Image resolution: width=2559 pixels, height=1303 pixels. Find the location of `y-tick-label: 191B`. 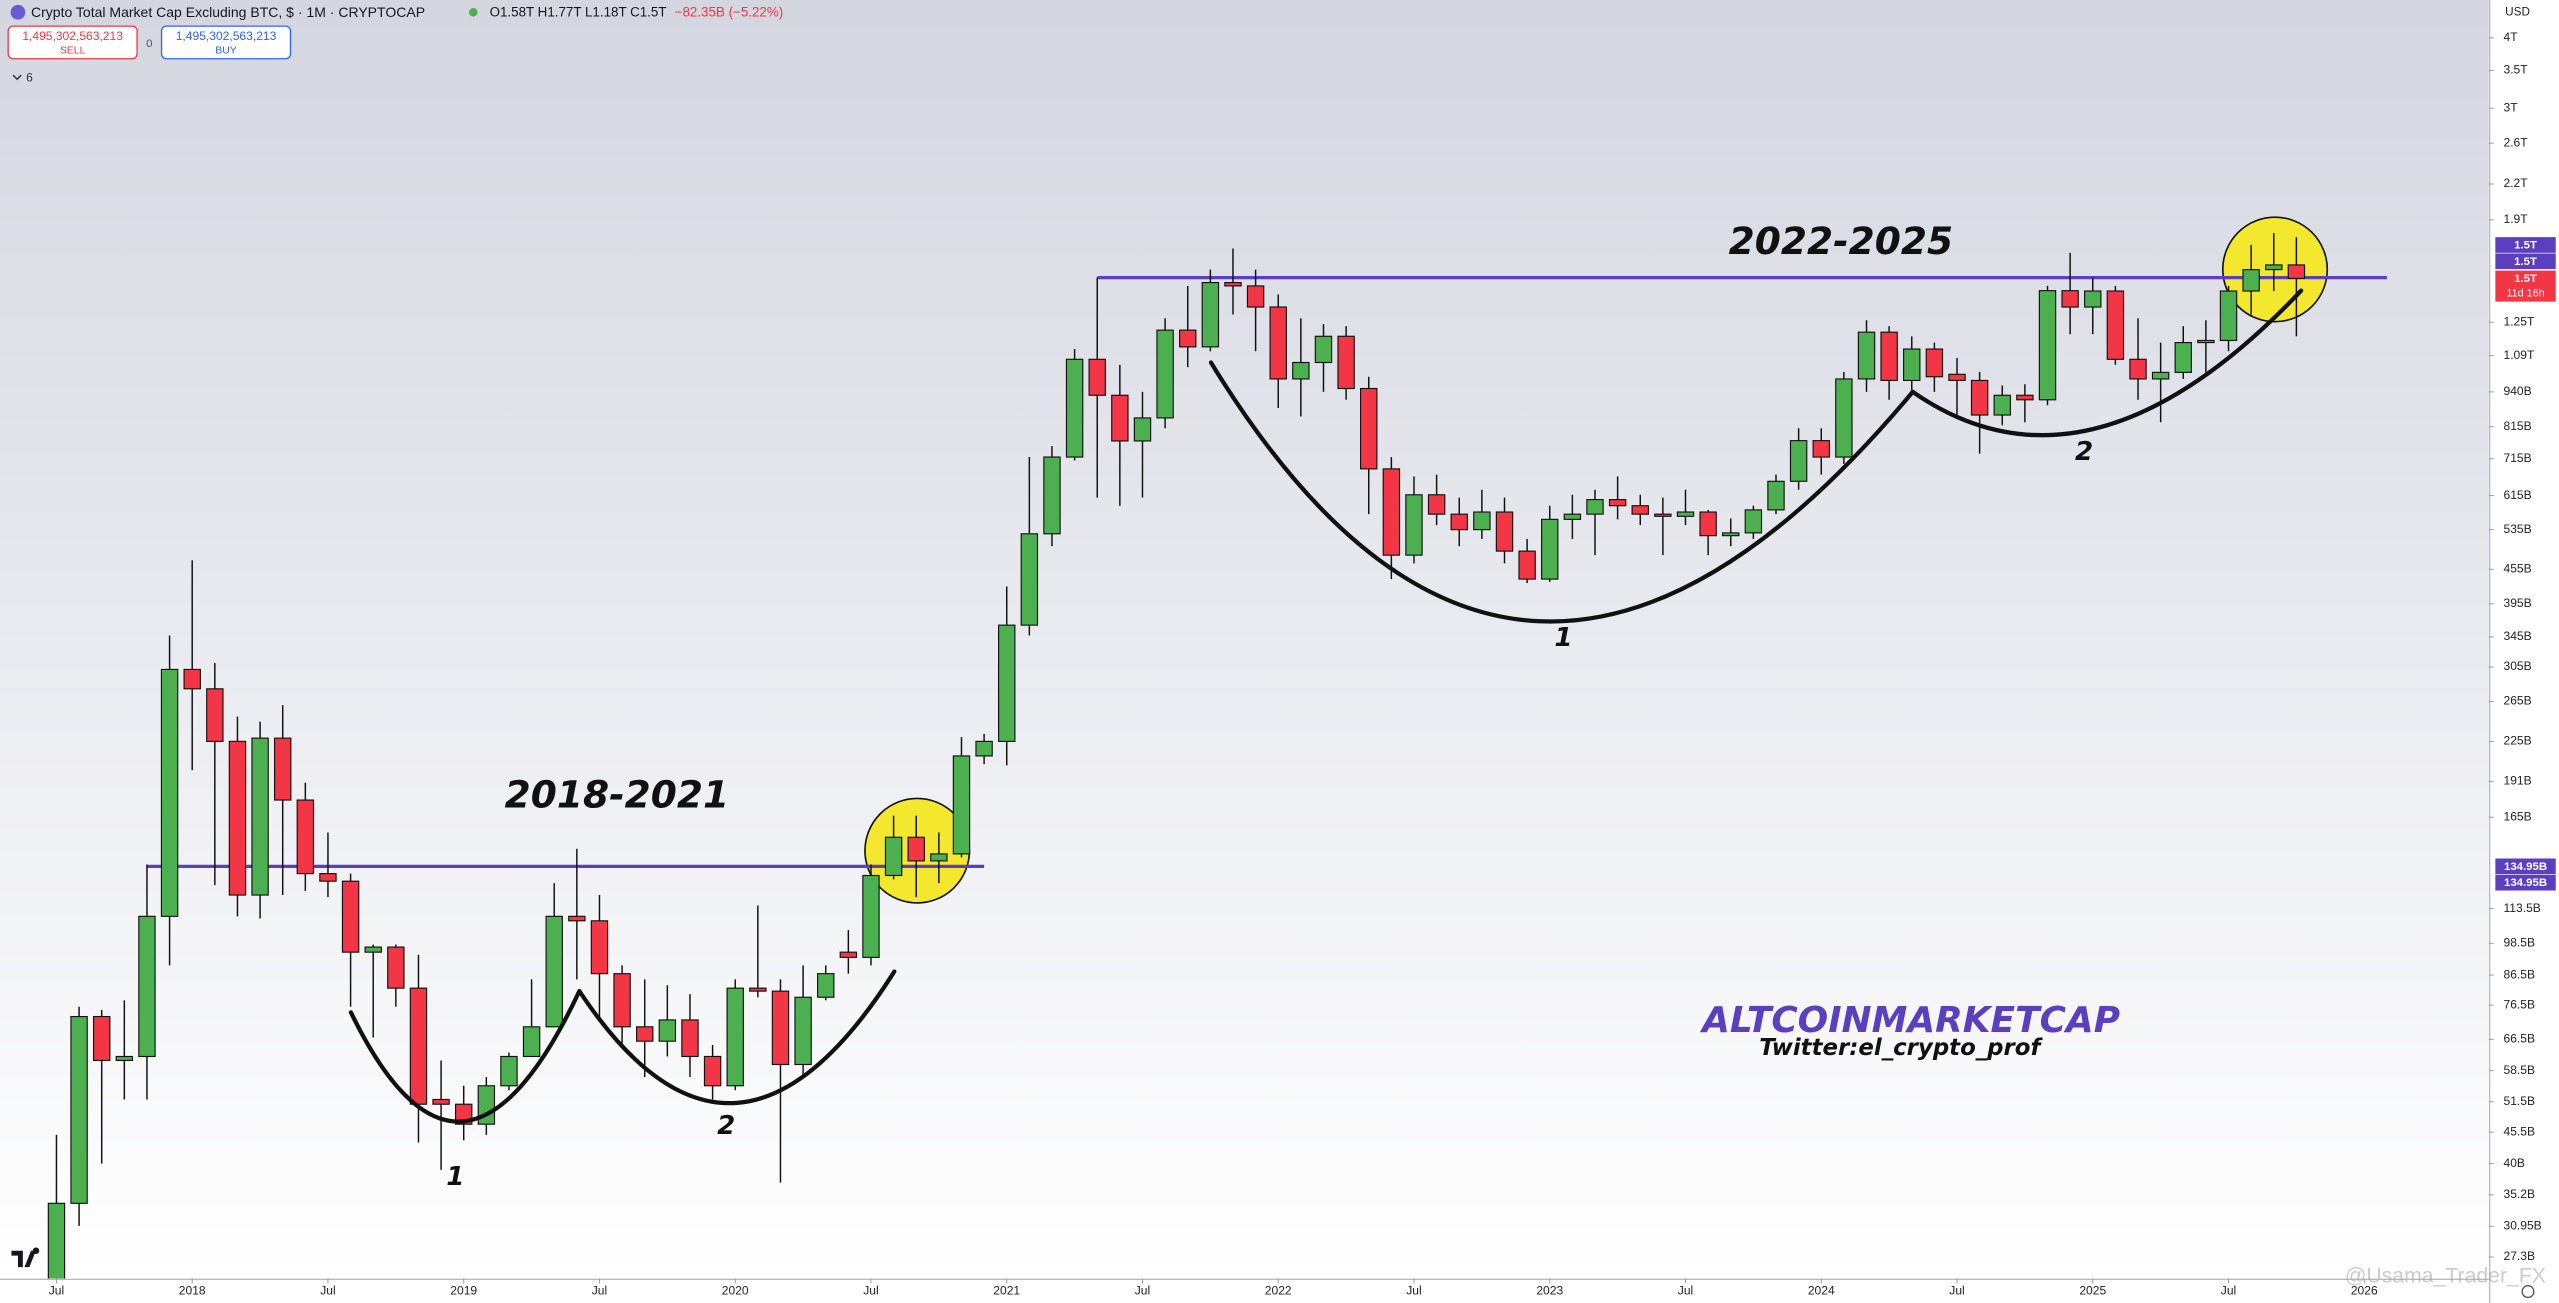

y-tick-label: 191B is located at coordinates (2518, 781).